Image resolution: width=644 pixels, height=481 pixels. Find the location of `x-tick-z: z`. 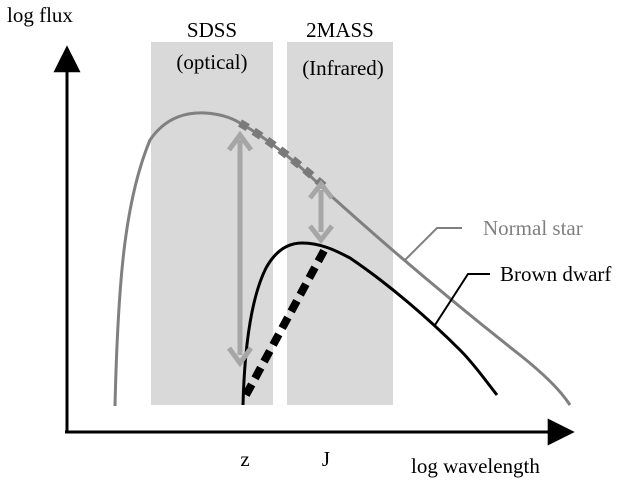

x-tick-z: z is located at coordinates (244, 459).